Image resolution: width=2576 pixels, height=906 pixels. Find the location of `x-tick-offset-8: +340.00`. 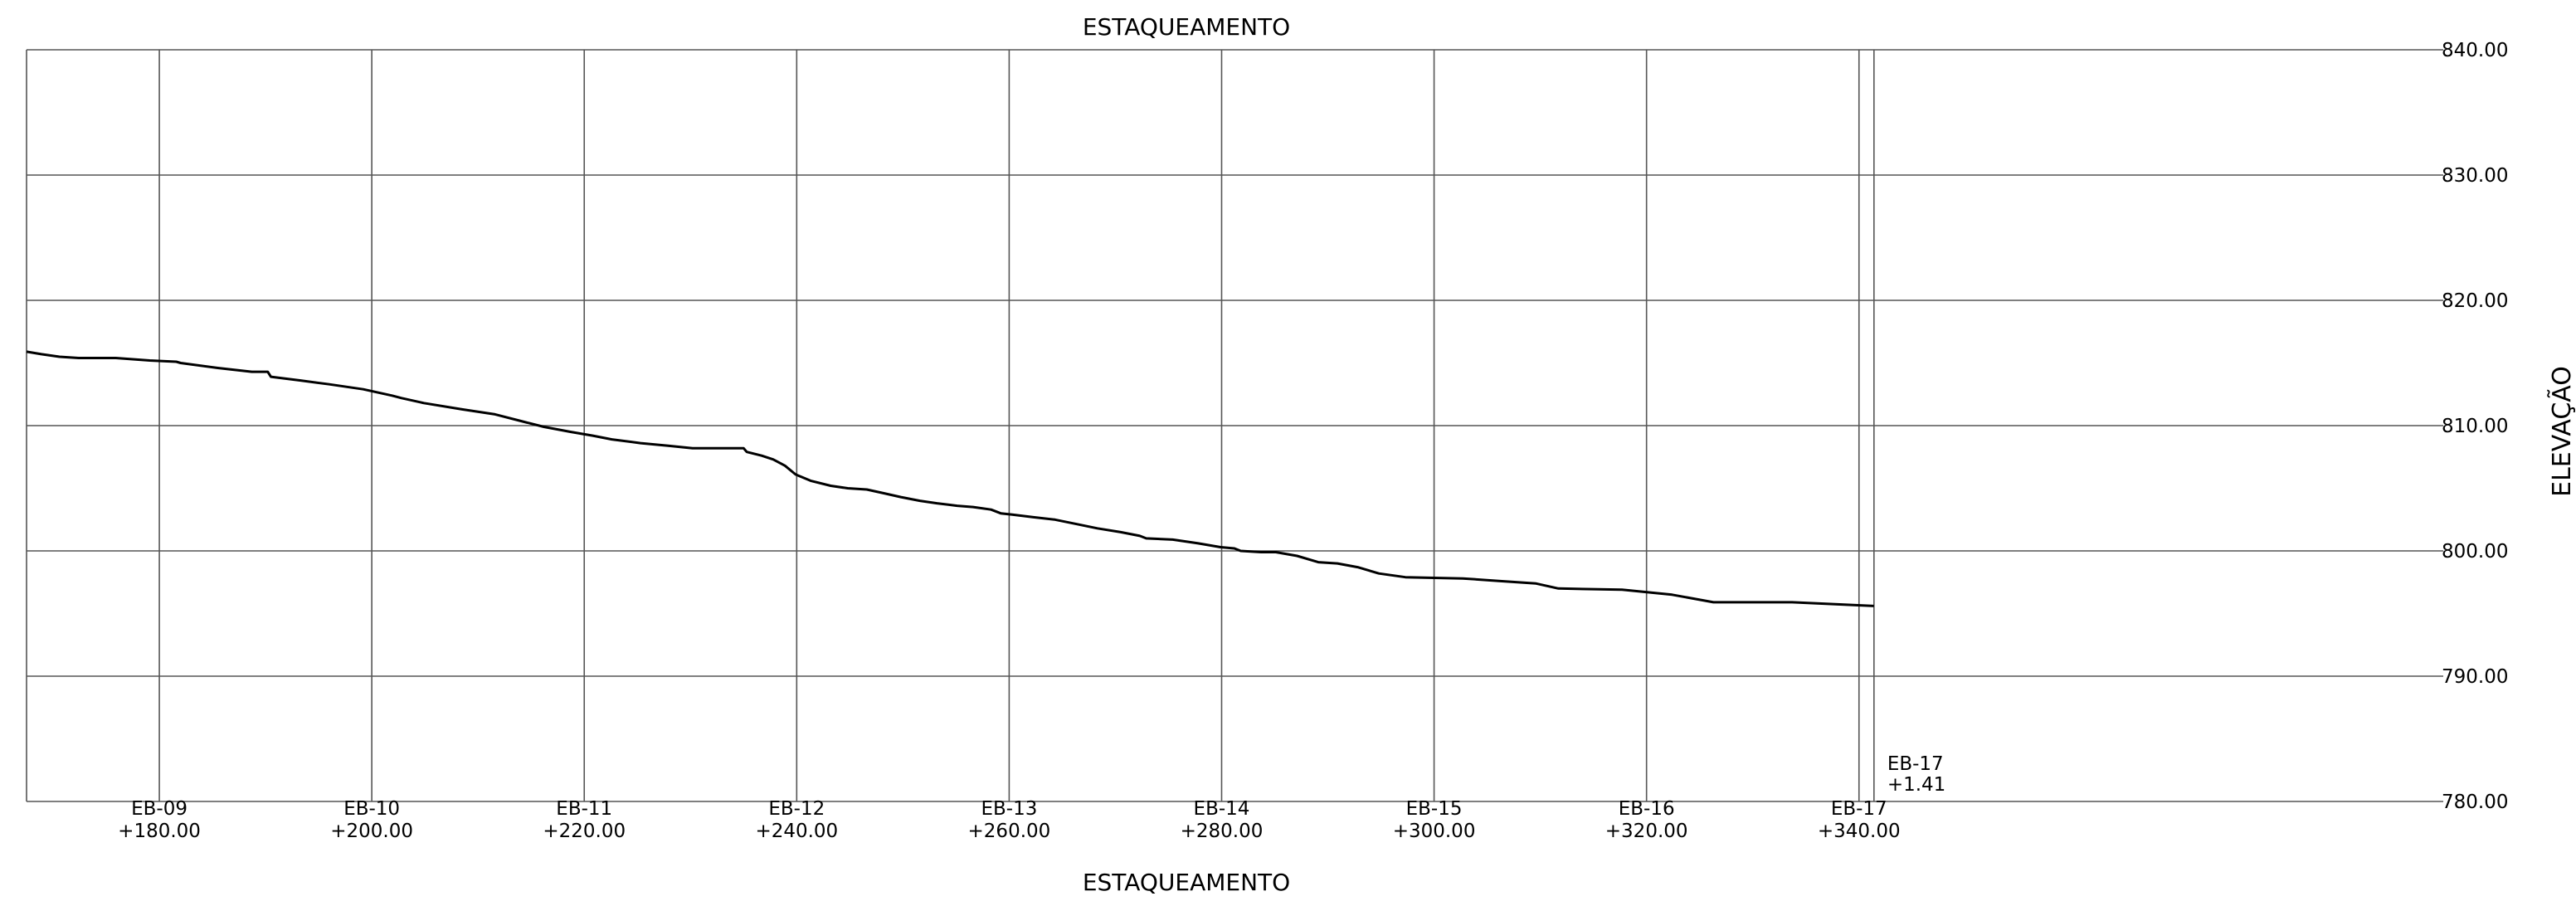

x-tick-offset-8: +340.00 is located at coordinates (1859, 831).